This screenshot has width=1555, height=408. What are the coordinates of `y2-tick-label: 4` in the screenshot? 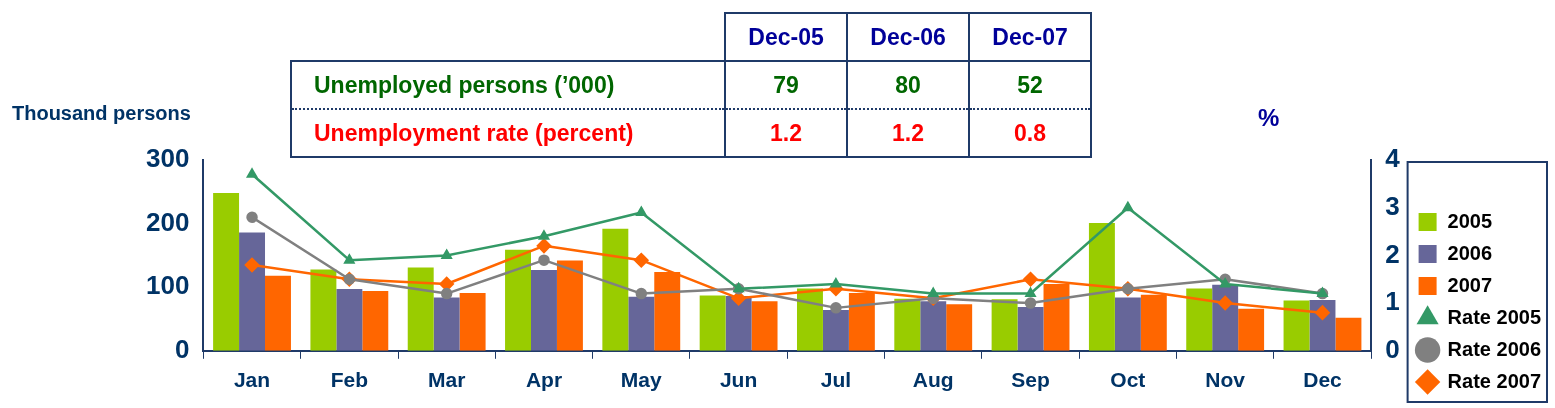 It's located at (1393, 158).